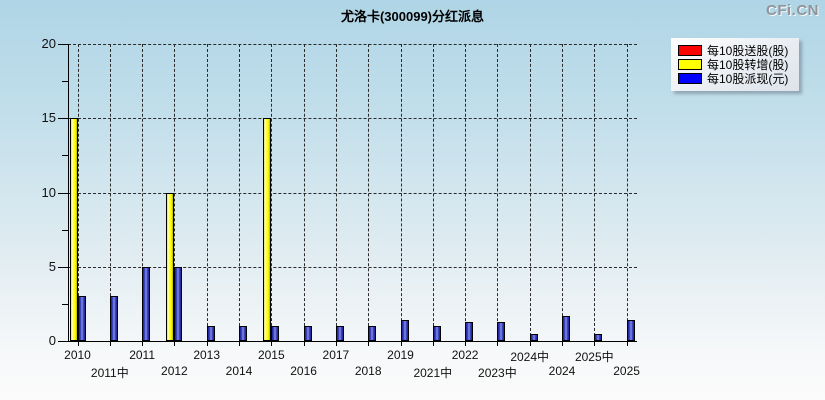  What do you see at coordinates (77, 355) in the screenshot?
I see `x-axis-label: 2010` at bounding box center [77, 355].